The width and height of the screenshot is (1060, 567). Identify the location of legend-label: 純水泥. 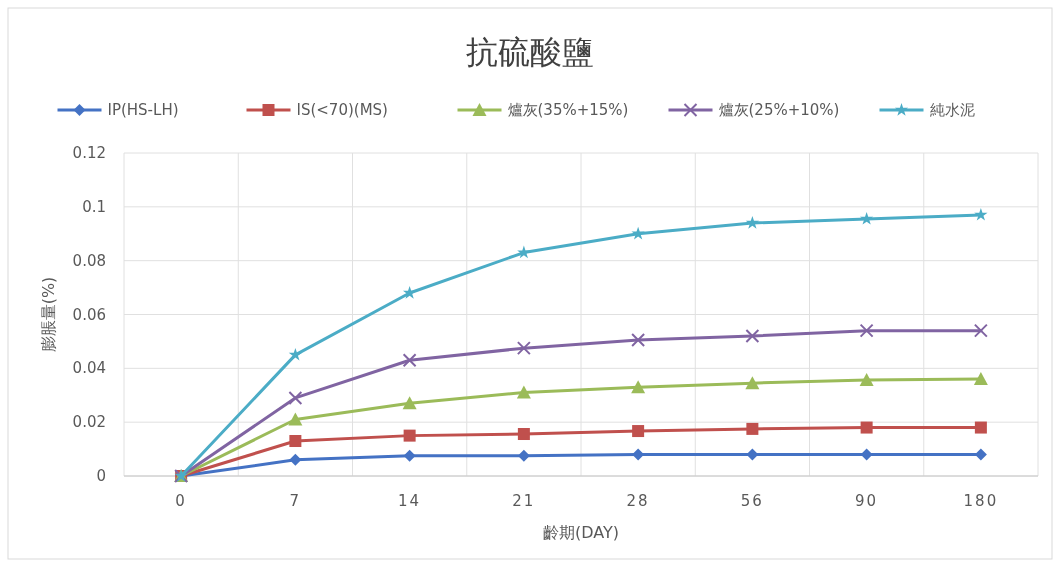
(952, 110).